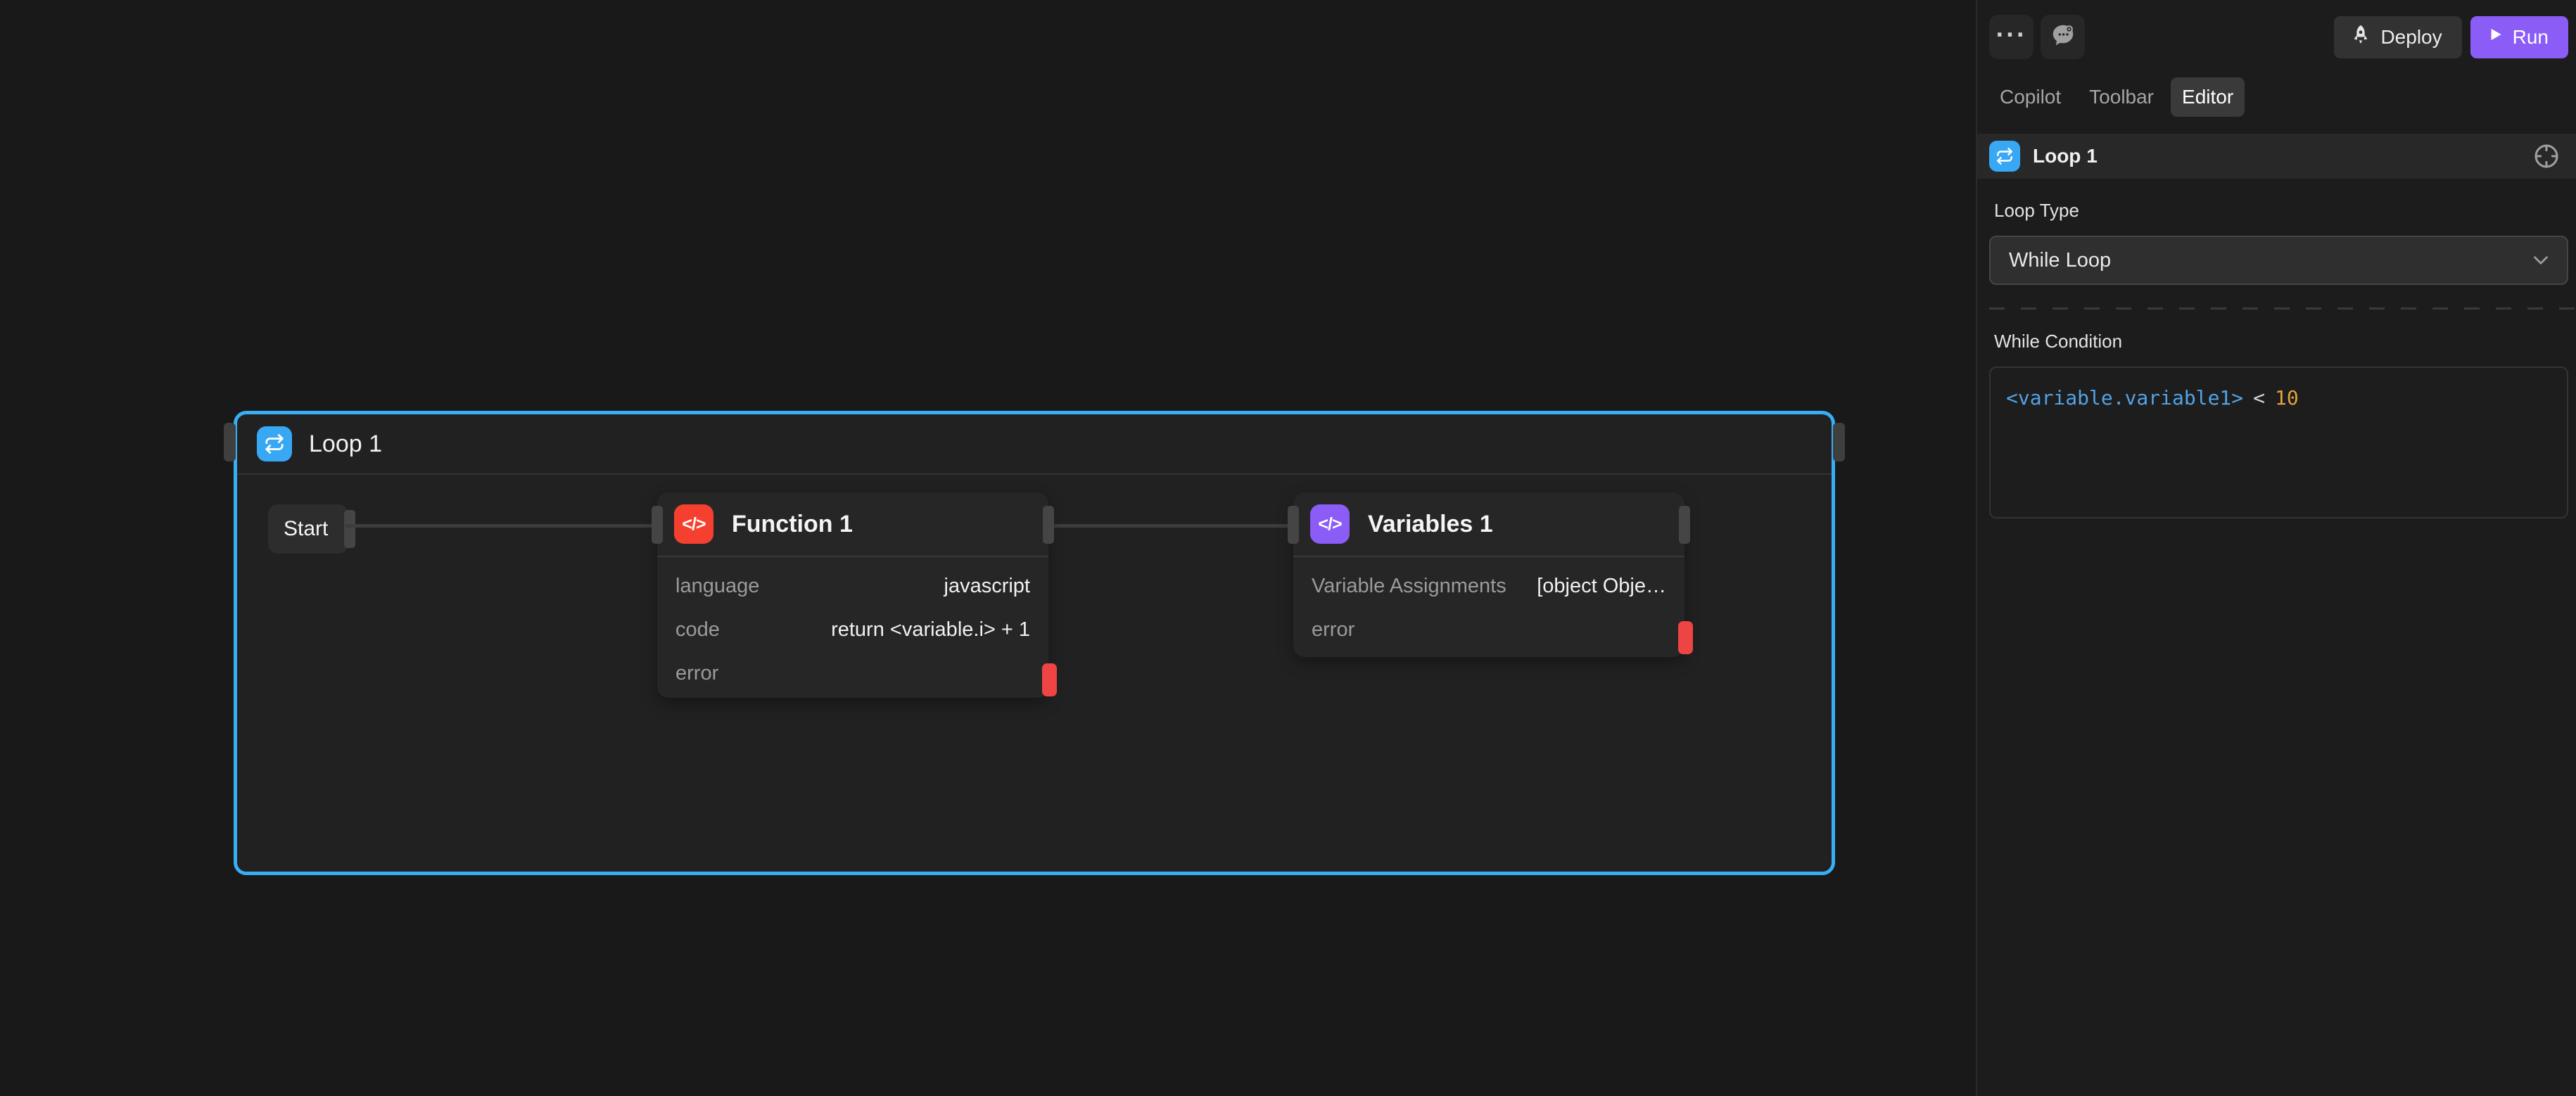  Describe the element at coordinates (2530, 36) in the screenshot. I see `run-button-label: Run` at that location.